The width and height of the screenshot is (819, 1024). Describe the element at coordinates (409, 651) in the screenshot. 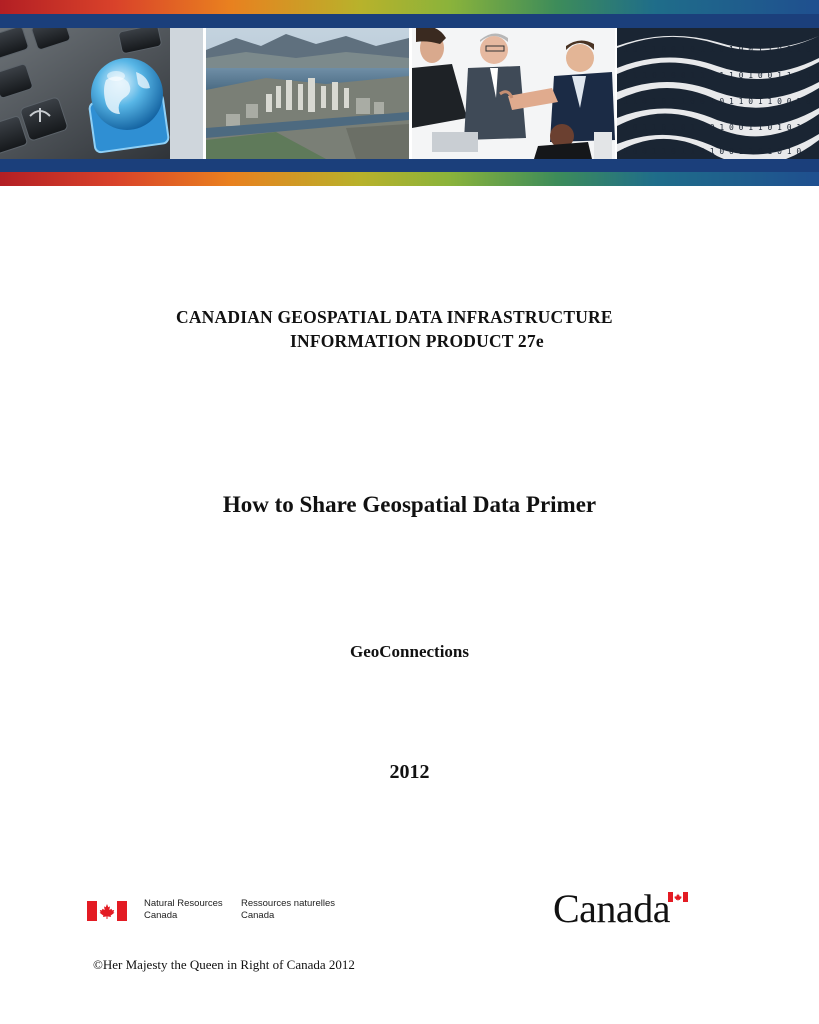

I see `organization-name: GeoConnections` at that location.